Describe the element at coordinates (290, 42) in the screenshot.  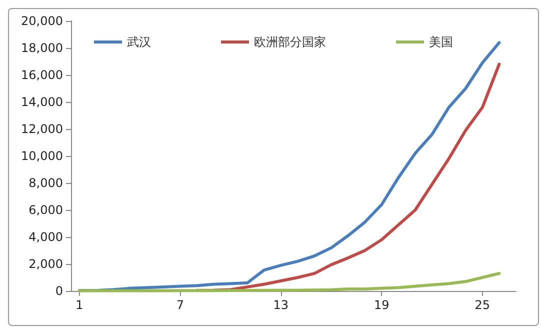
I see `legend-label: 欧洲部分国家` at that location.